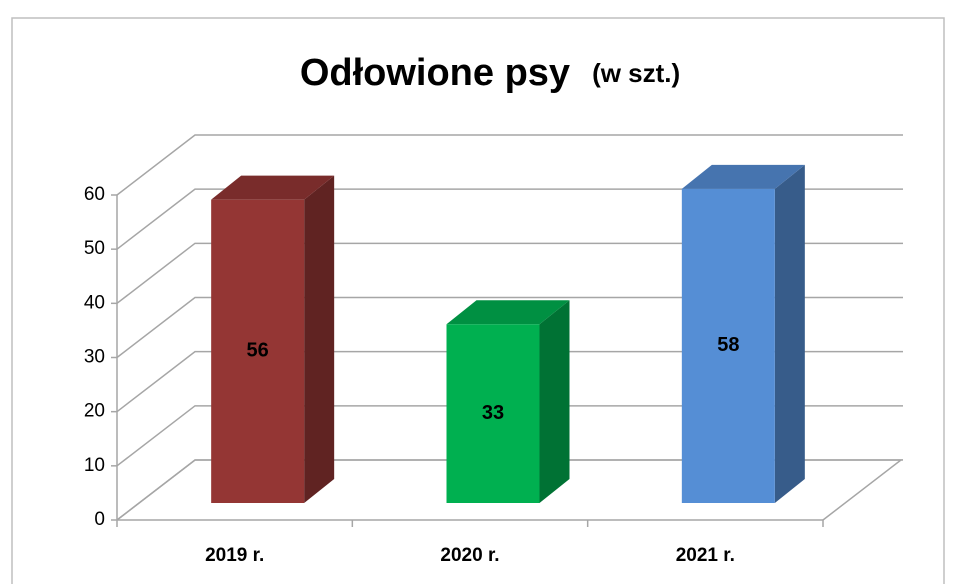  Describe the element at coordinates (94, 465) in the screenshot. I see `y-tick-label: 10` at that location.